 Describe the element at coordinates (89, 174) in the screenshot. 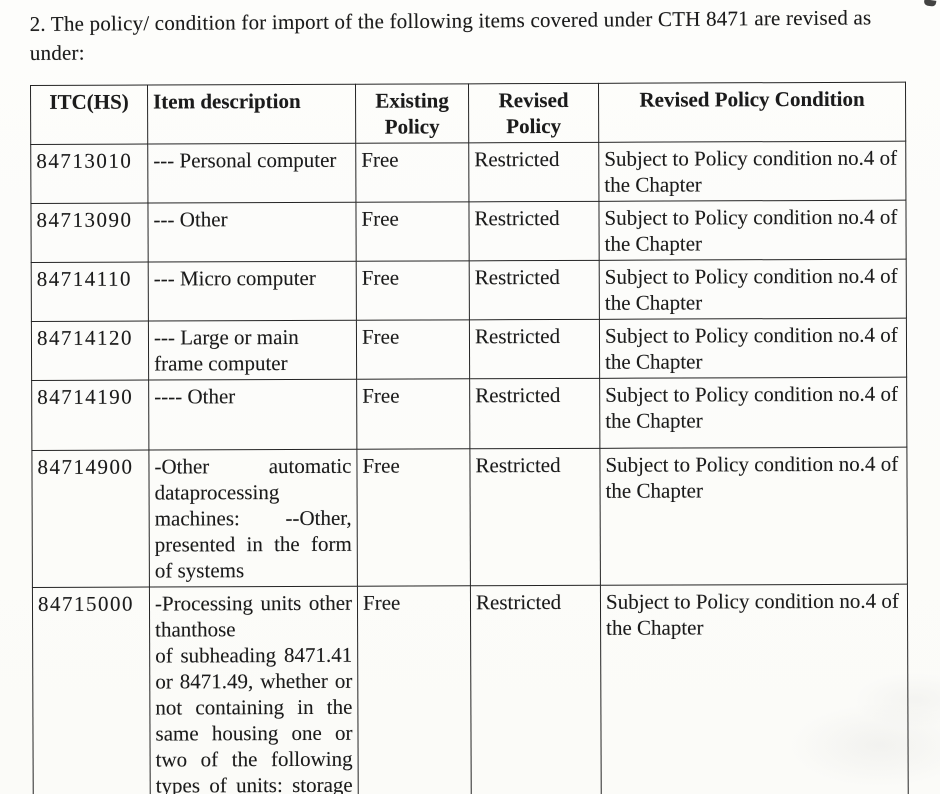

I see `cell-itc-hs: 84713010` at that location.